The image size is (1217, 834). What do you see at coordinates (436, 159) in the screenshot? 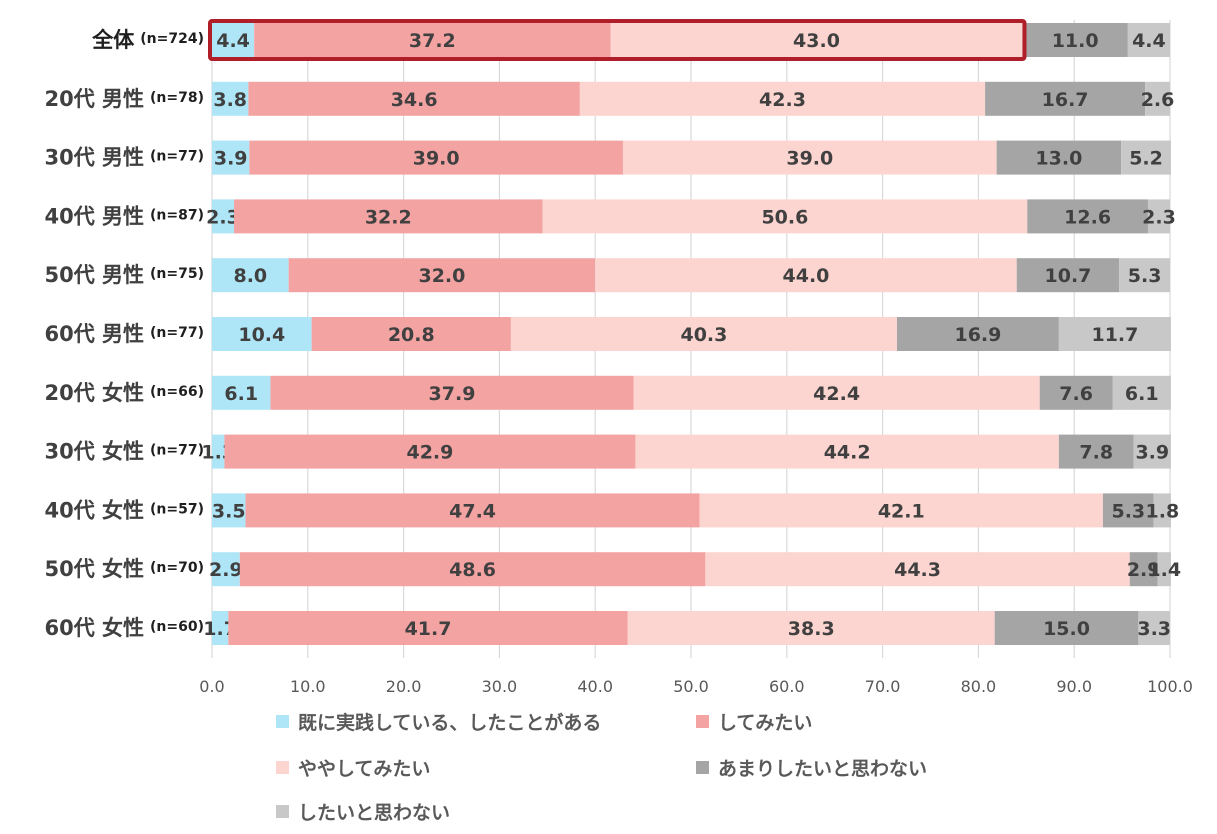
I see `data-label: 39.0` at bounding box center [436, 159].